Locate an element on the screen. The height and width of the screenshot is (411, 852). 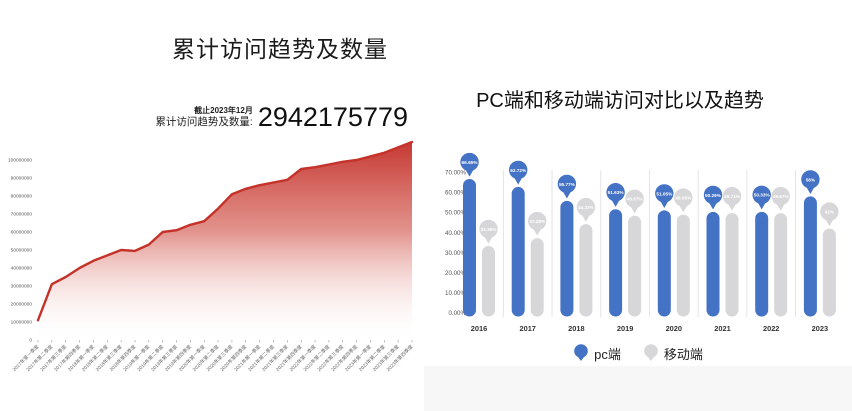
data-label: 49.71% is located at coordinates (732, 196).